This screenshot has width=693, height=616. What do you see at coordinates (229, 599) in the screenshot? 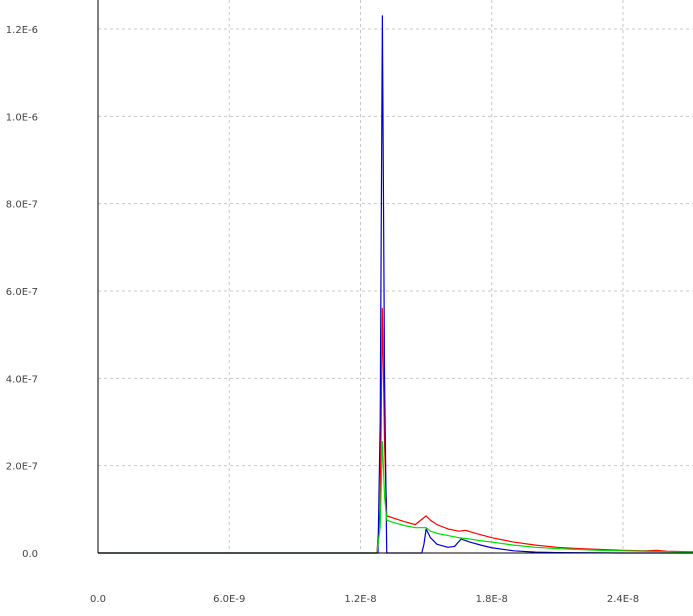
I see `x-tick-label: 6.0E-9` at bounding box center [229, 599].